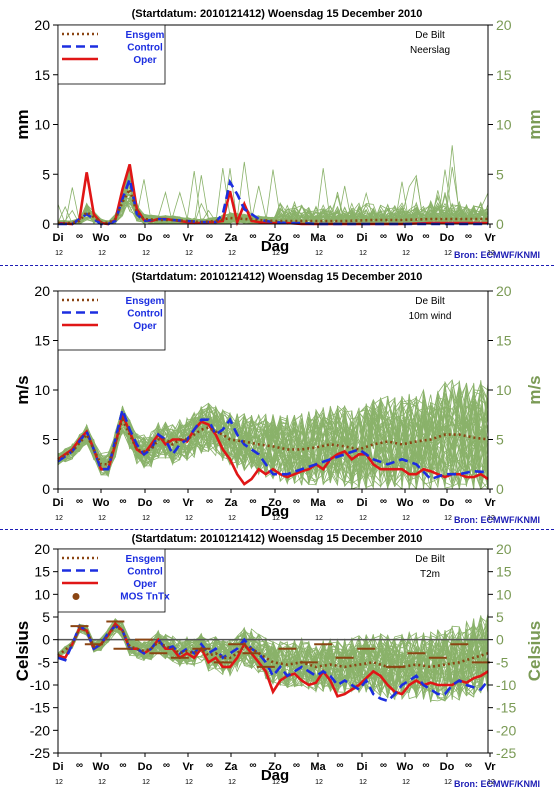 This screenshot has height=795, width=554. Describe the element at coordinates (275, 503) in the screenshot. I see `x-day-label: Zo` at that location.